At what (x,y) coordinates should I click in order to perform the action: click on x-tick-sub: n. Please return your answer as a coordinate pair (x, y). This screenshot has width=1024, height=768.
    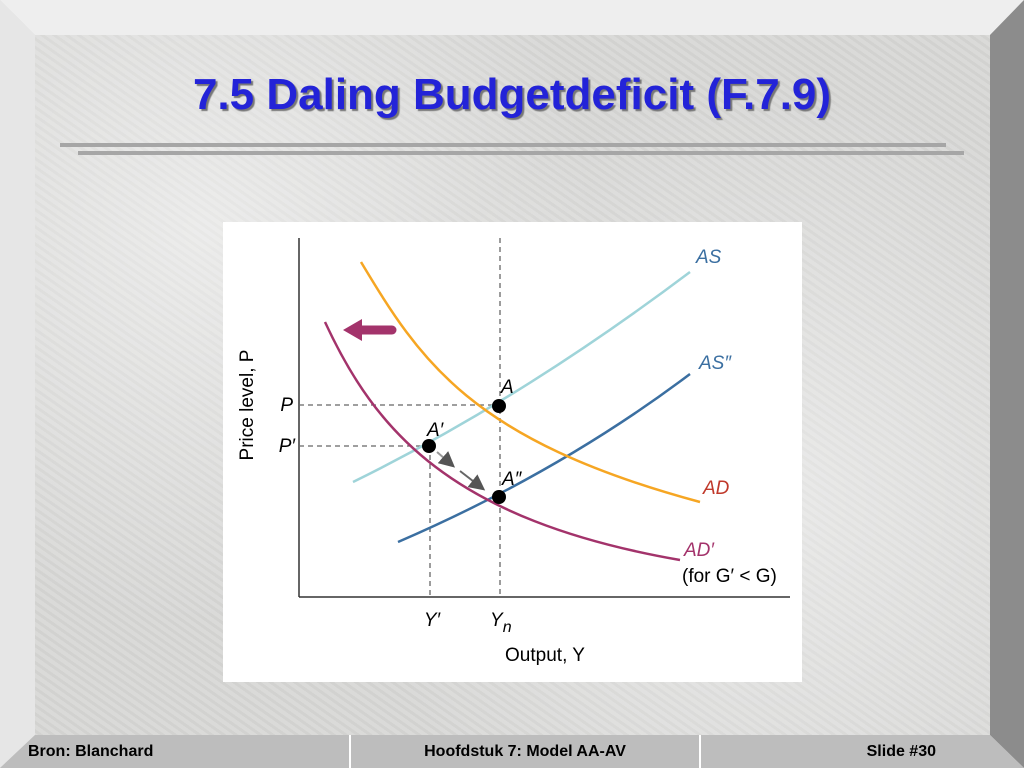
    Looking at the image, I should click on (507, 627).